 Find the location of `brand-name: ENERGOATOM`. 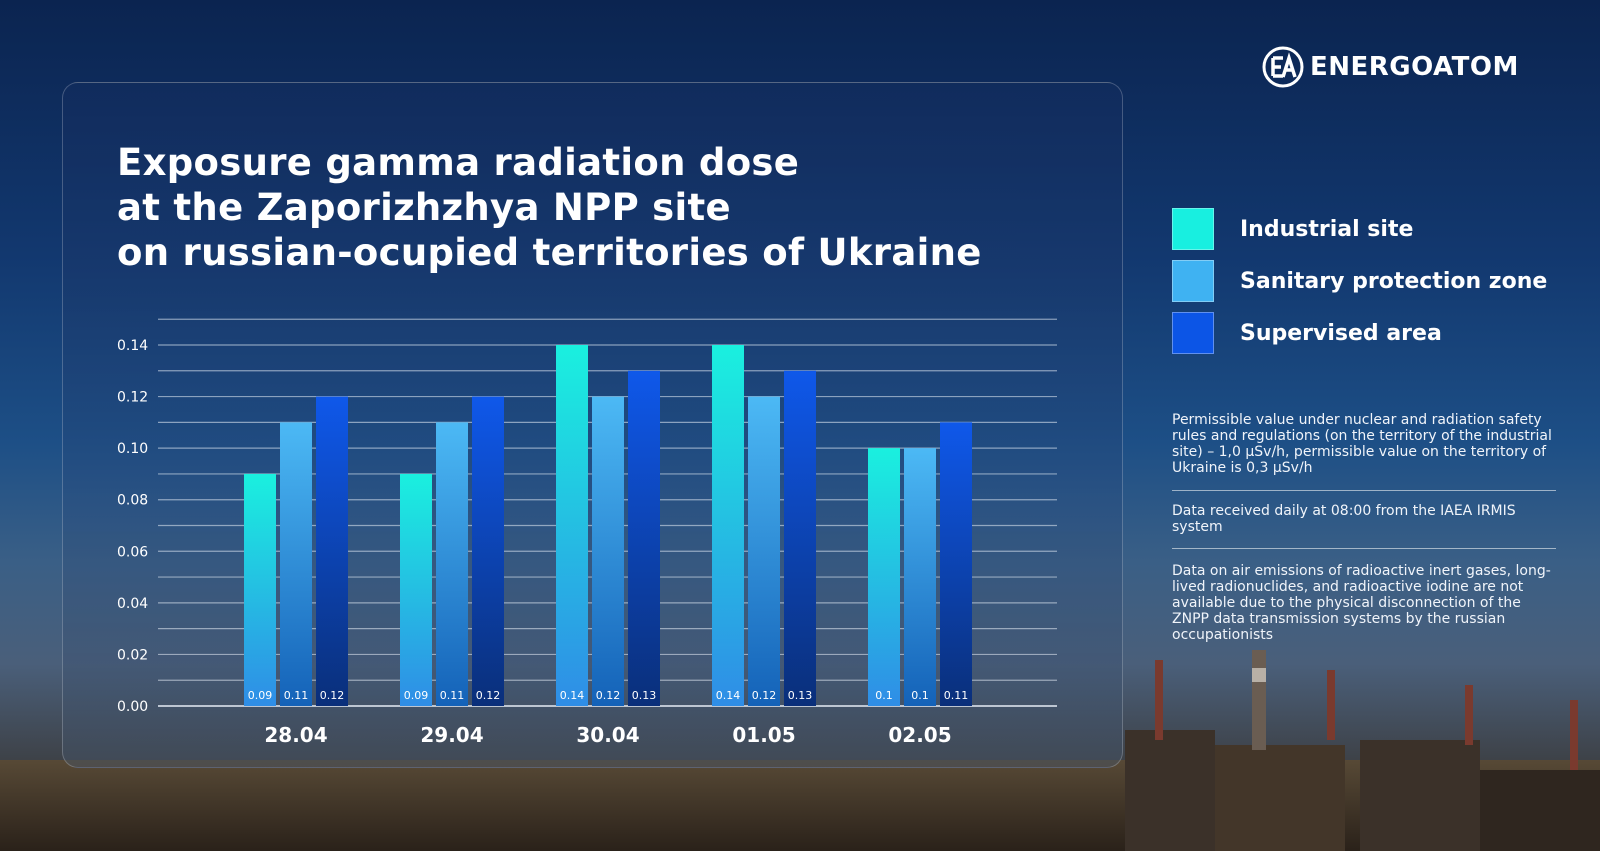

brand-name: ENERGOATOM is located at coordinates (1414, 67).